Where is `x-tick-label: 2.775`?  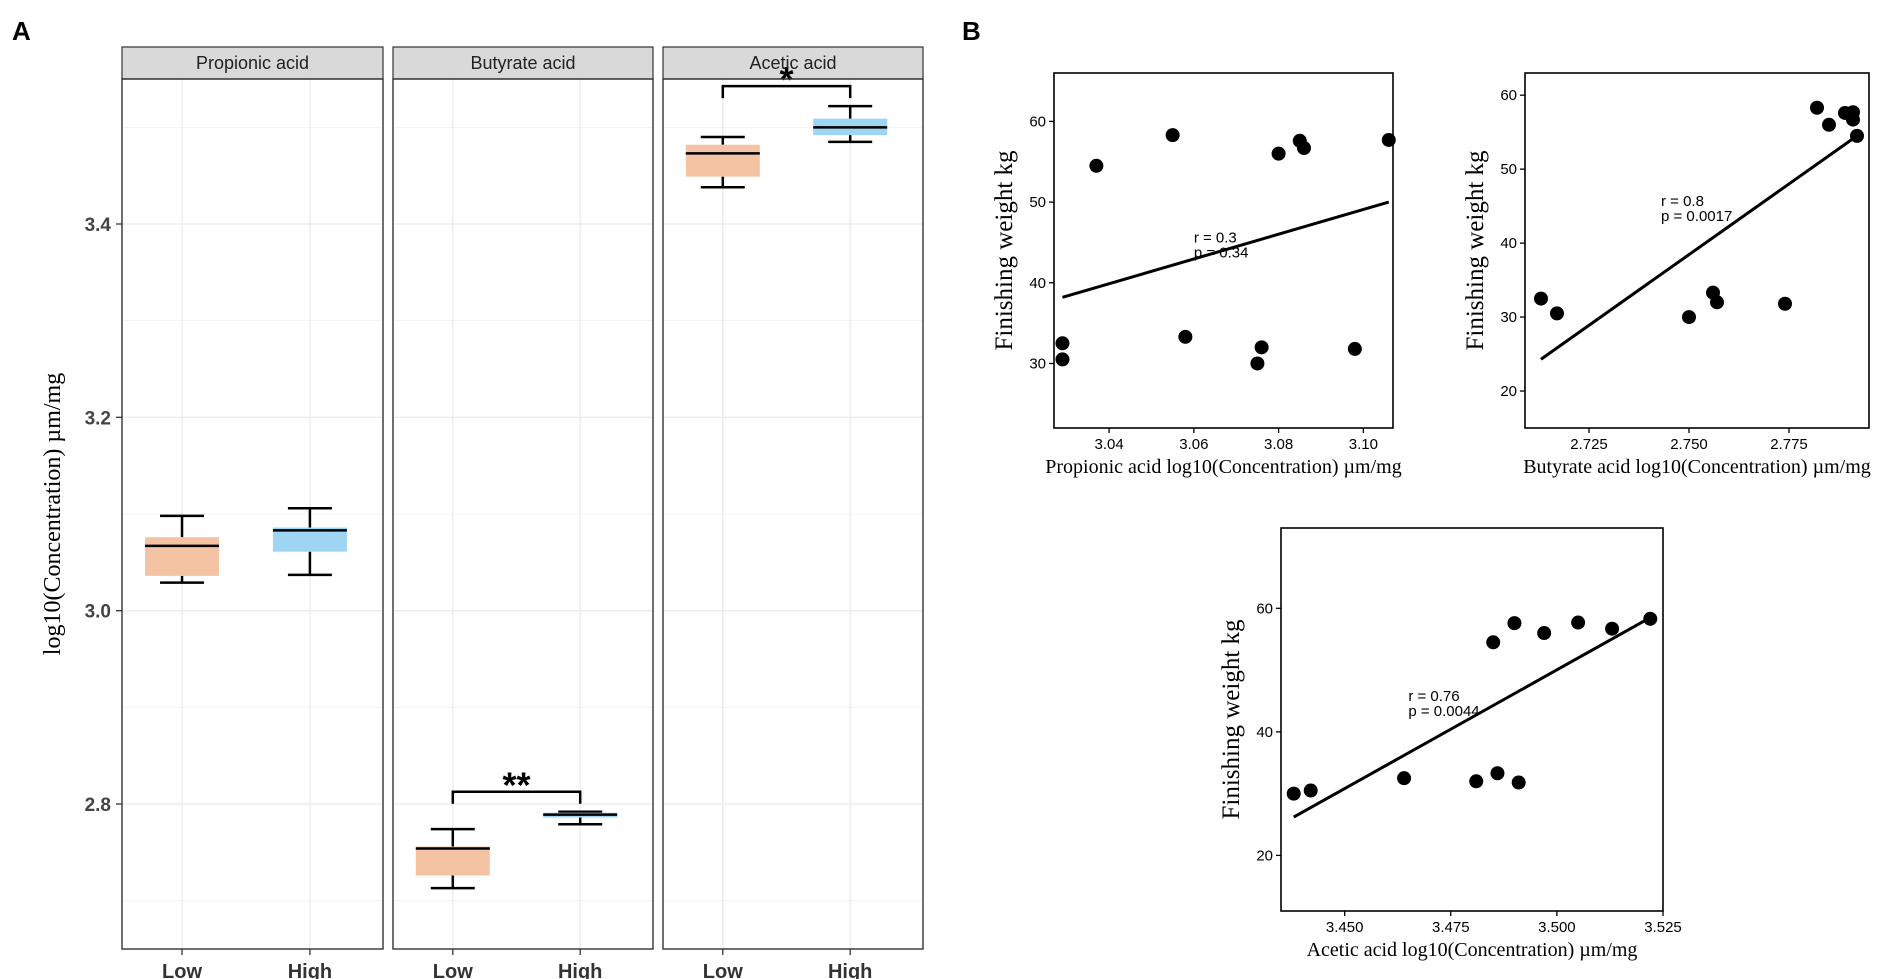 x-tick-label: 2.775 is located at coordinates (1789, 444).